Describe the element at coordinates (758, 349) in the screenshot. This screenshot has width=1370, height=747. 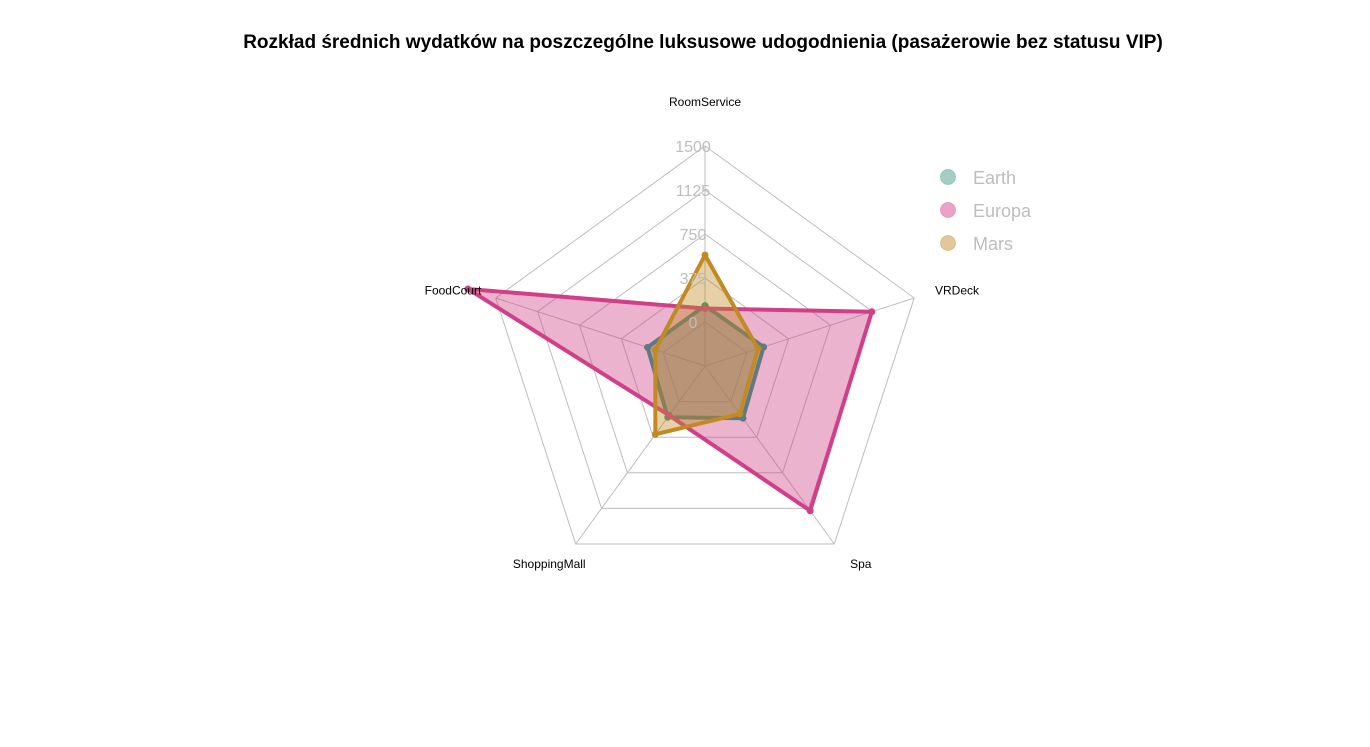
I see `data-point-mars-vrdeck` at that location.